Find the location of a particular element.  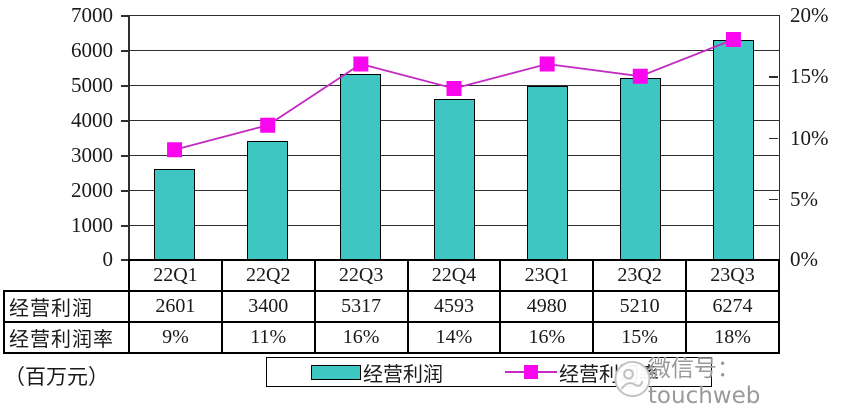

bar-legend-swatch is located at coordinates (336, 372).